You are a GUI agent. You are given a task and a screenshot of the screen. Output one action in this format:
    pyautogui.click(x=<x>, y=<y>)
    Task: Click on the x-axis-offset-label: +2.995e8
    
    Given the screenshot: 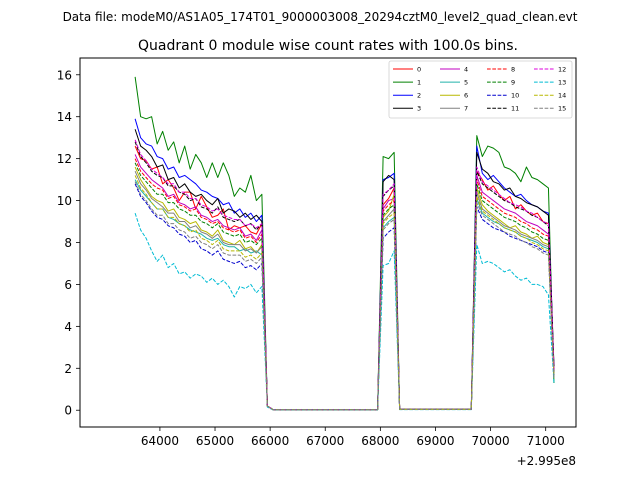 What is the action you would take?
    pyautogui.click(x=546, y=461)
    